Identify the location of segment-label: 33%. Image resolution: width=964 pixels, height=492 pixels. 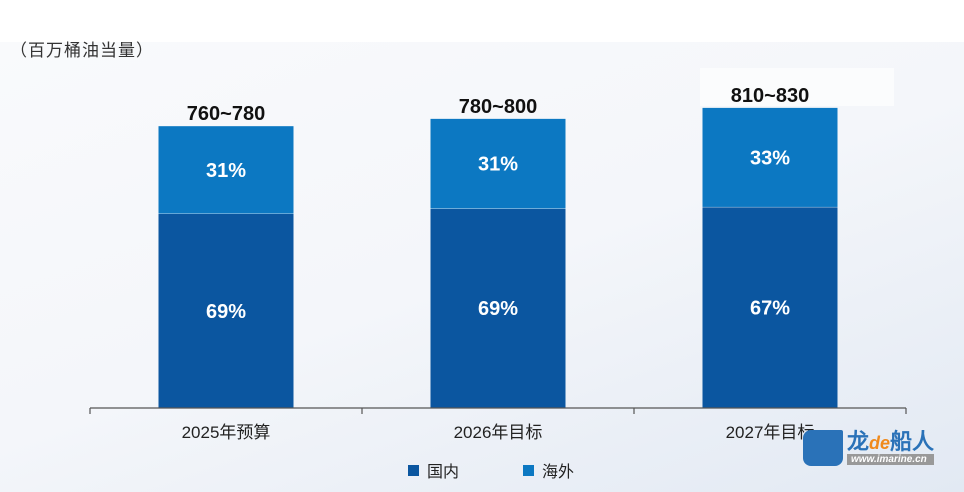
(770, 158).